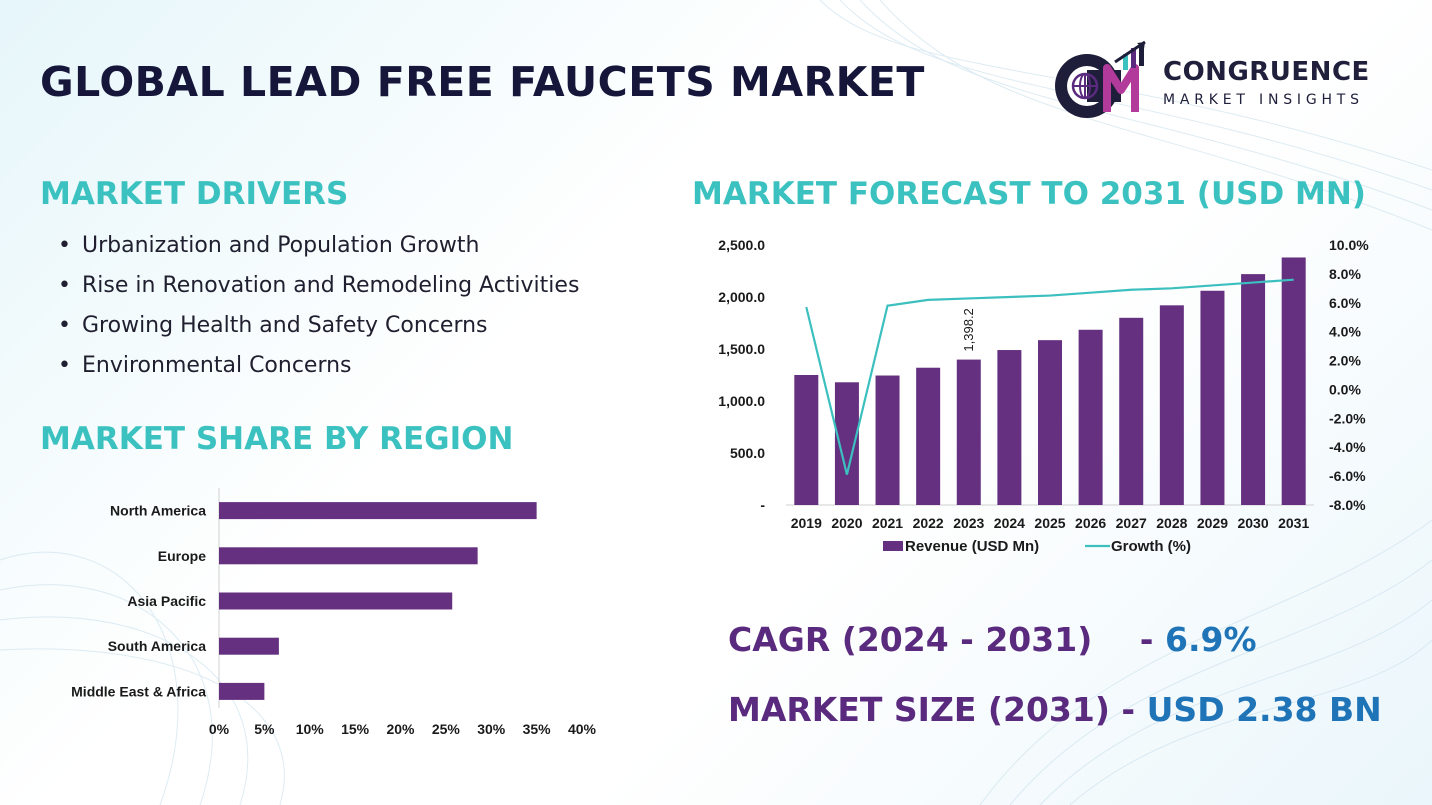 The height and width of the screenshot is (805, 1432). I want to click on logo-name: CONGRUENCE, so click(1266, 72).